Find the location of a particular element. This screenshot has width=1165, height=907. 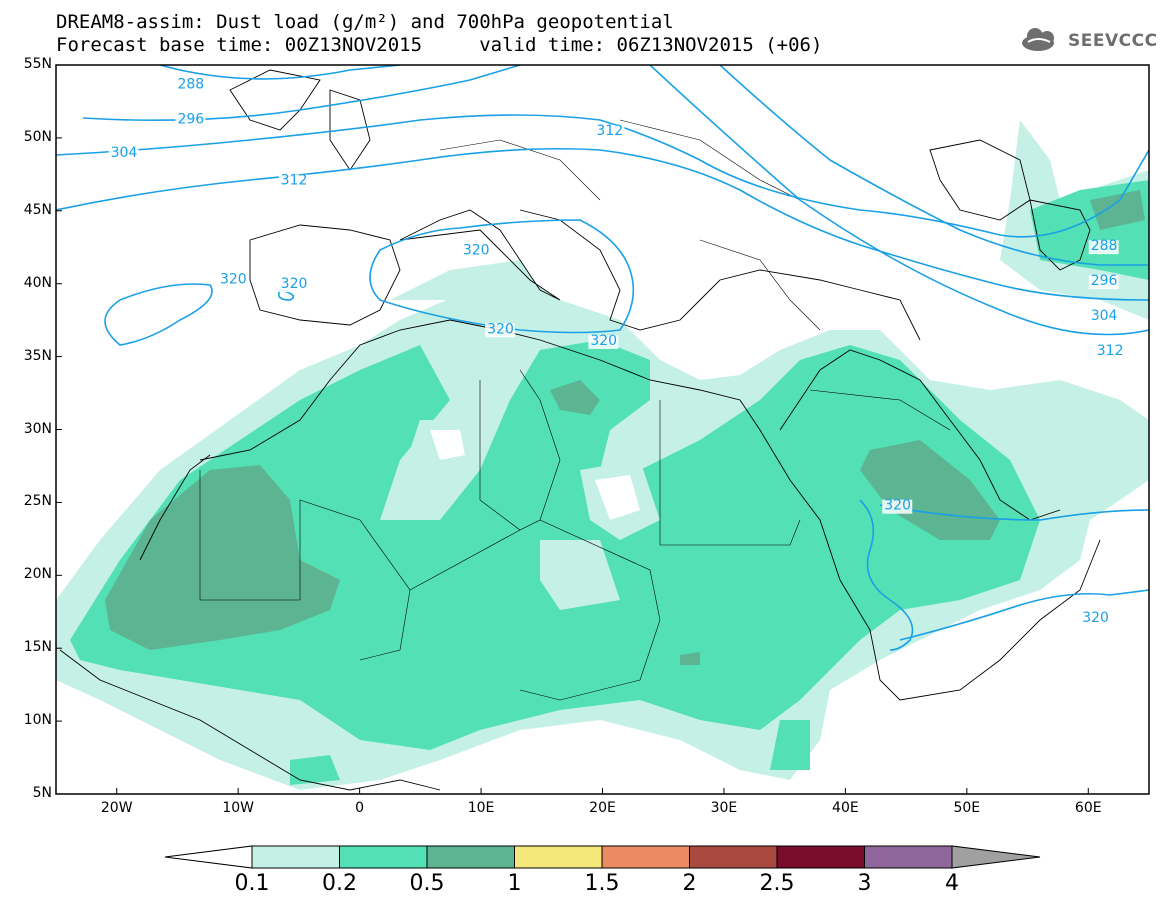

lat-label: 45N is located at coordinates (37, 209).